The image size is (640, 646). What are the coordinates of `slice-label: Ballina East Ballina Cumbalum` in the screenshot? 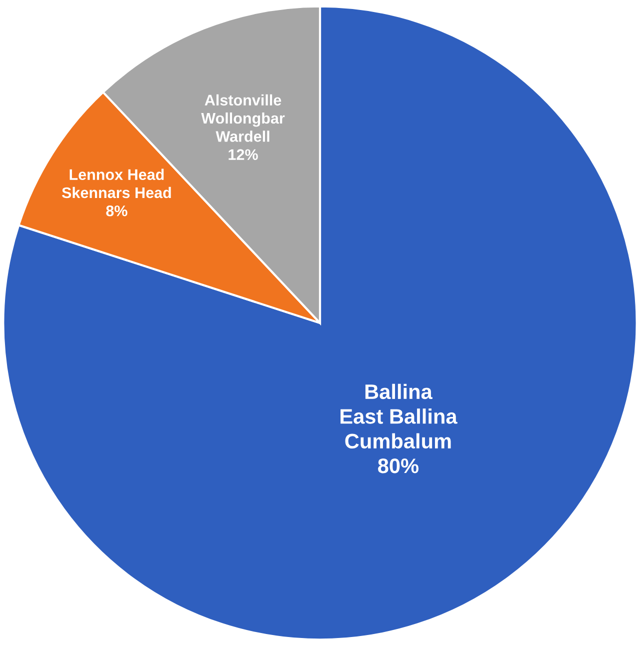 It's located at (399, 416).